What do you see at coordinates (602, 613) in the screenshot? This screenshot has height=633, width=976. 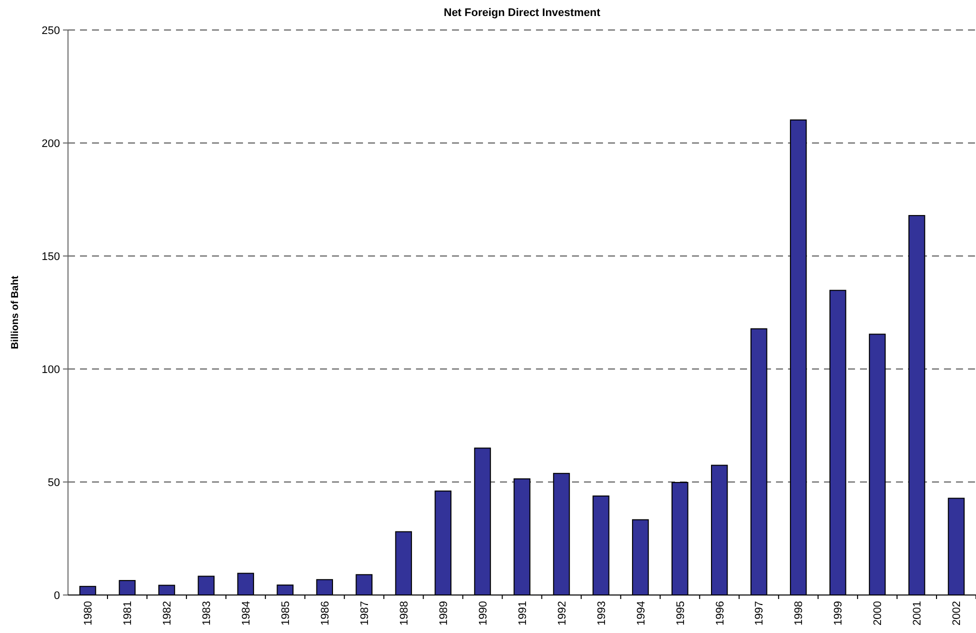 I see `x-tick-label: 1993` at bounding box center [602, 613].